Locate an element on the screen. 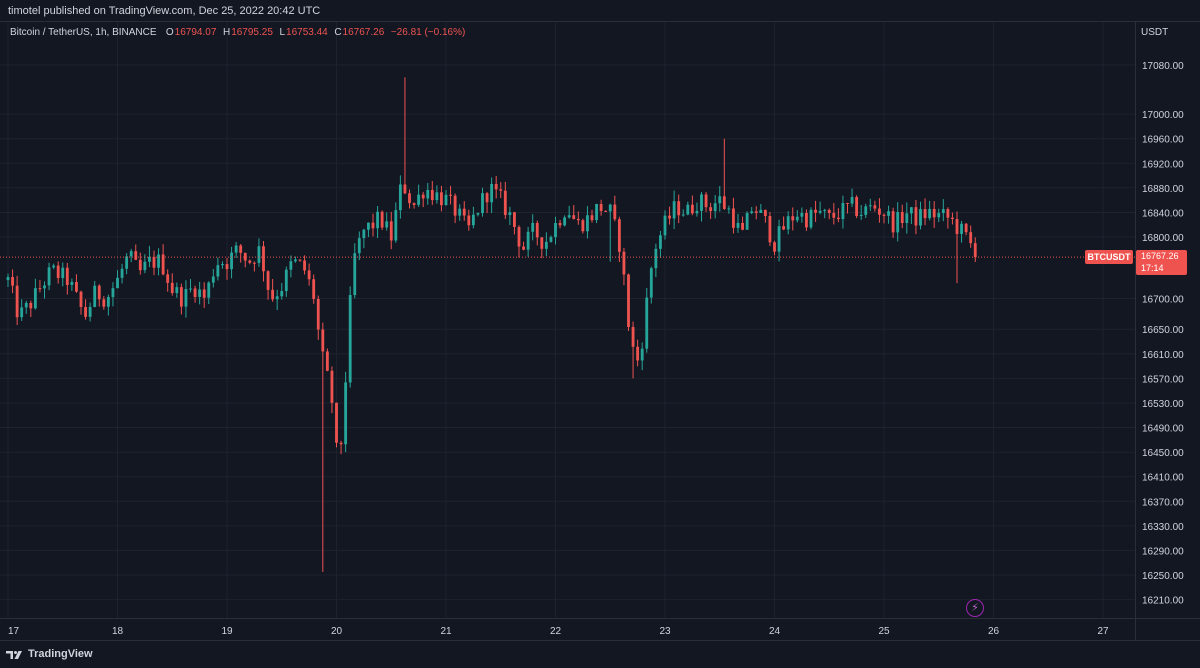 This screenshot has width=1200, height=668. time-tick-label: 22 is located at coordinates (556, 631).